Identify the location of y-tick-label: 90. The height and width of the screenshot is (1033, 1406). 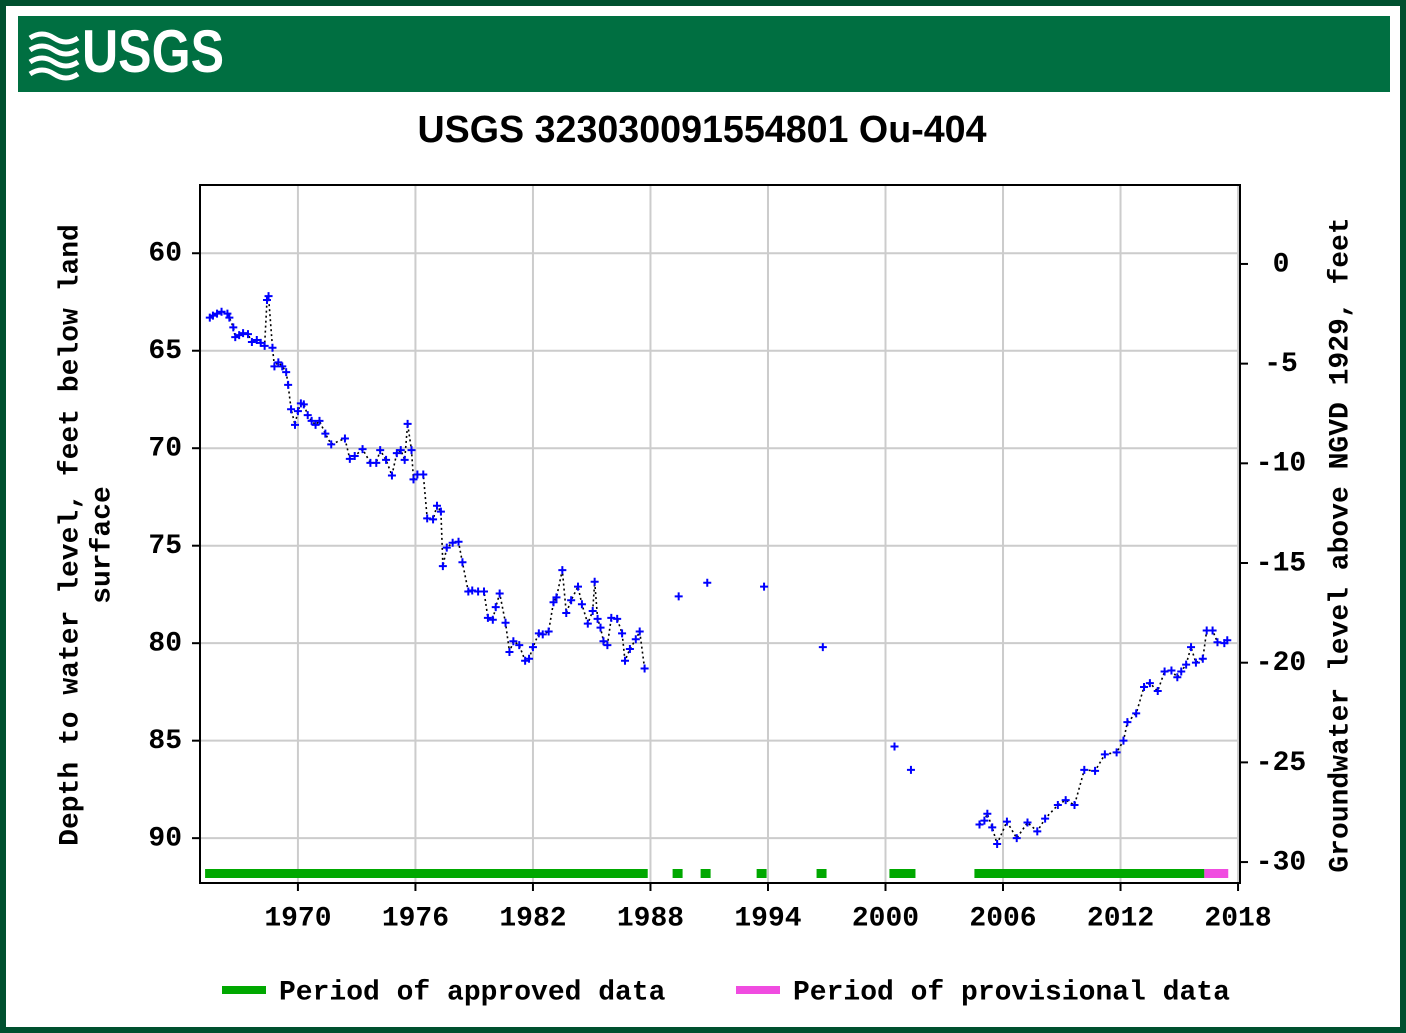
(165, 839).